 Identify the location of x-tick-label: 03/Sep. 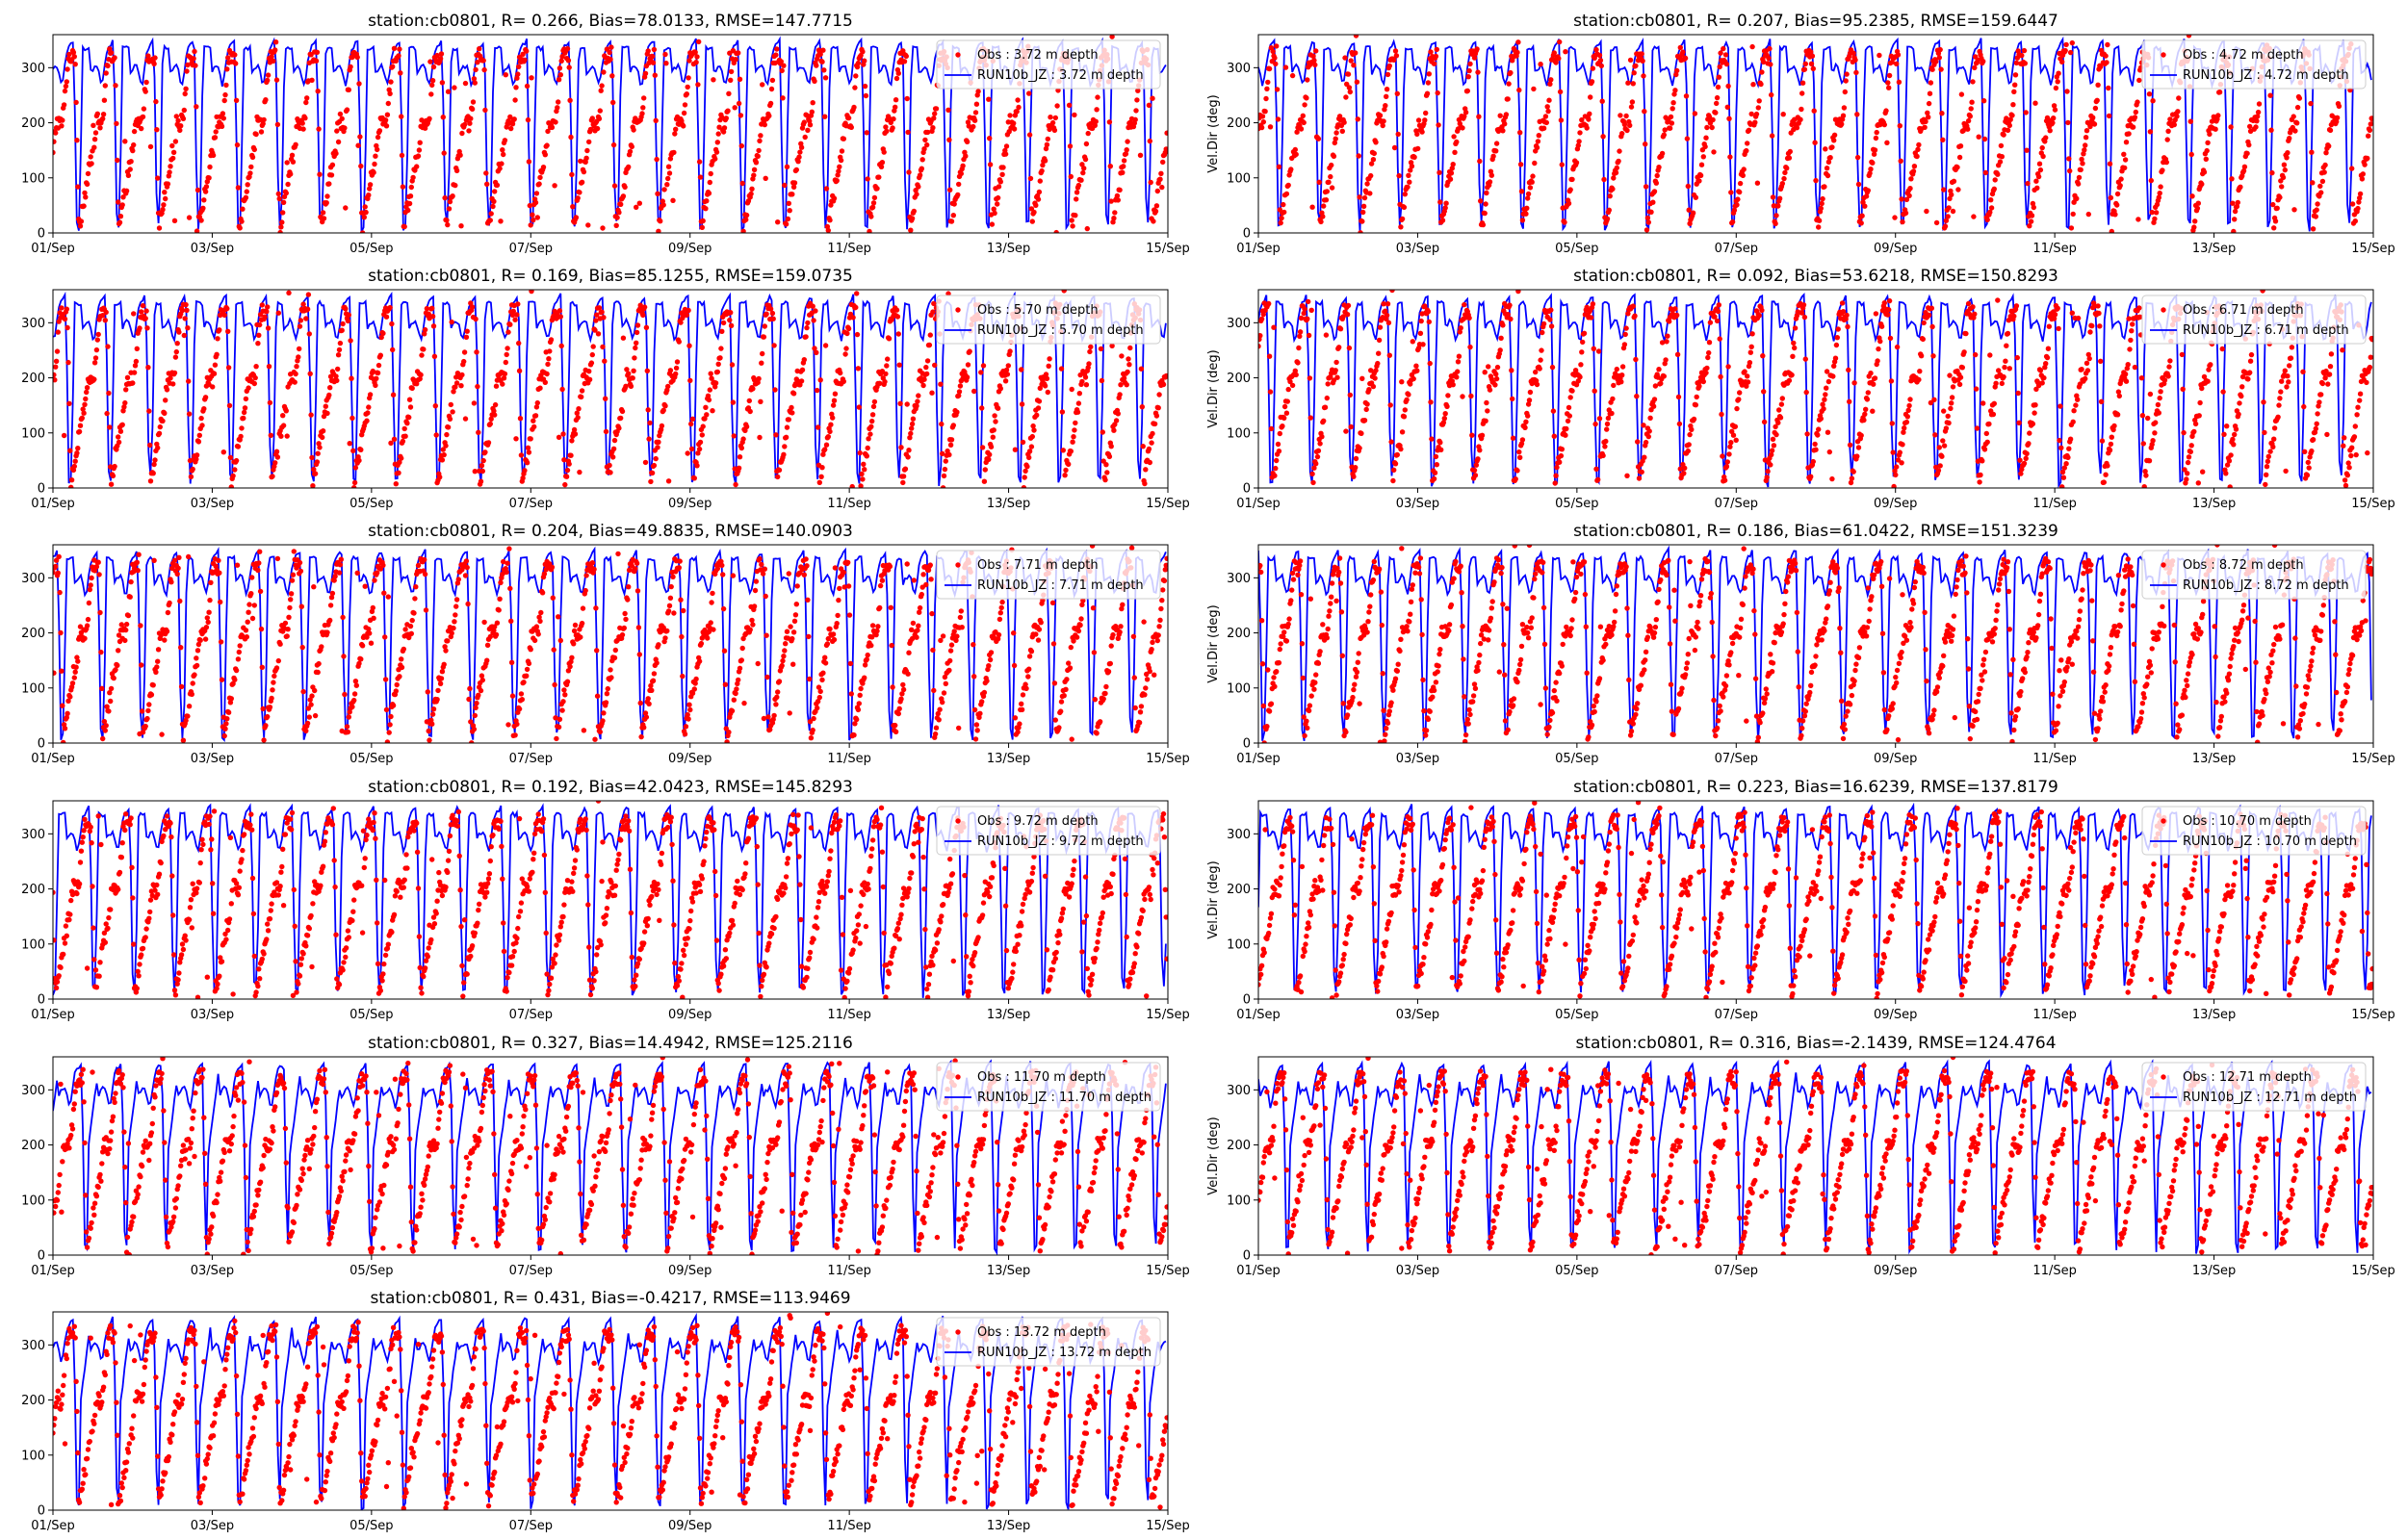
(212, 249).